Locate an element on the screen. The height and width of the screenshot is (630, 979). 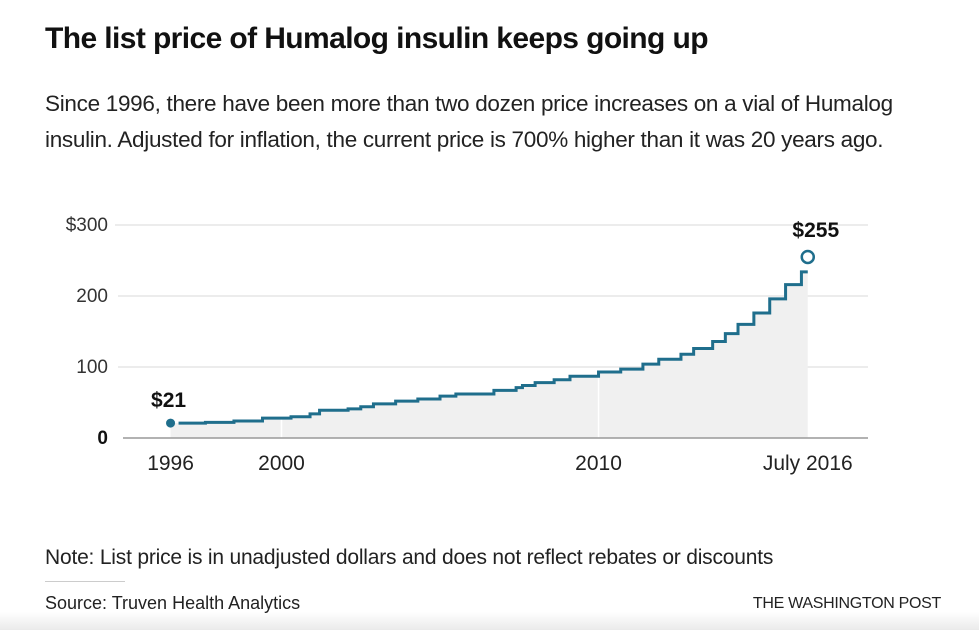
start-point-marker is located at coordinates (171, 423).